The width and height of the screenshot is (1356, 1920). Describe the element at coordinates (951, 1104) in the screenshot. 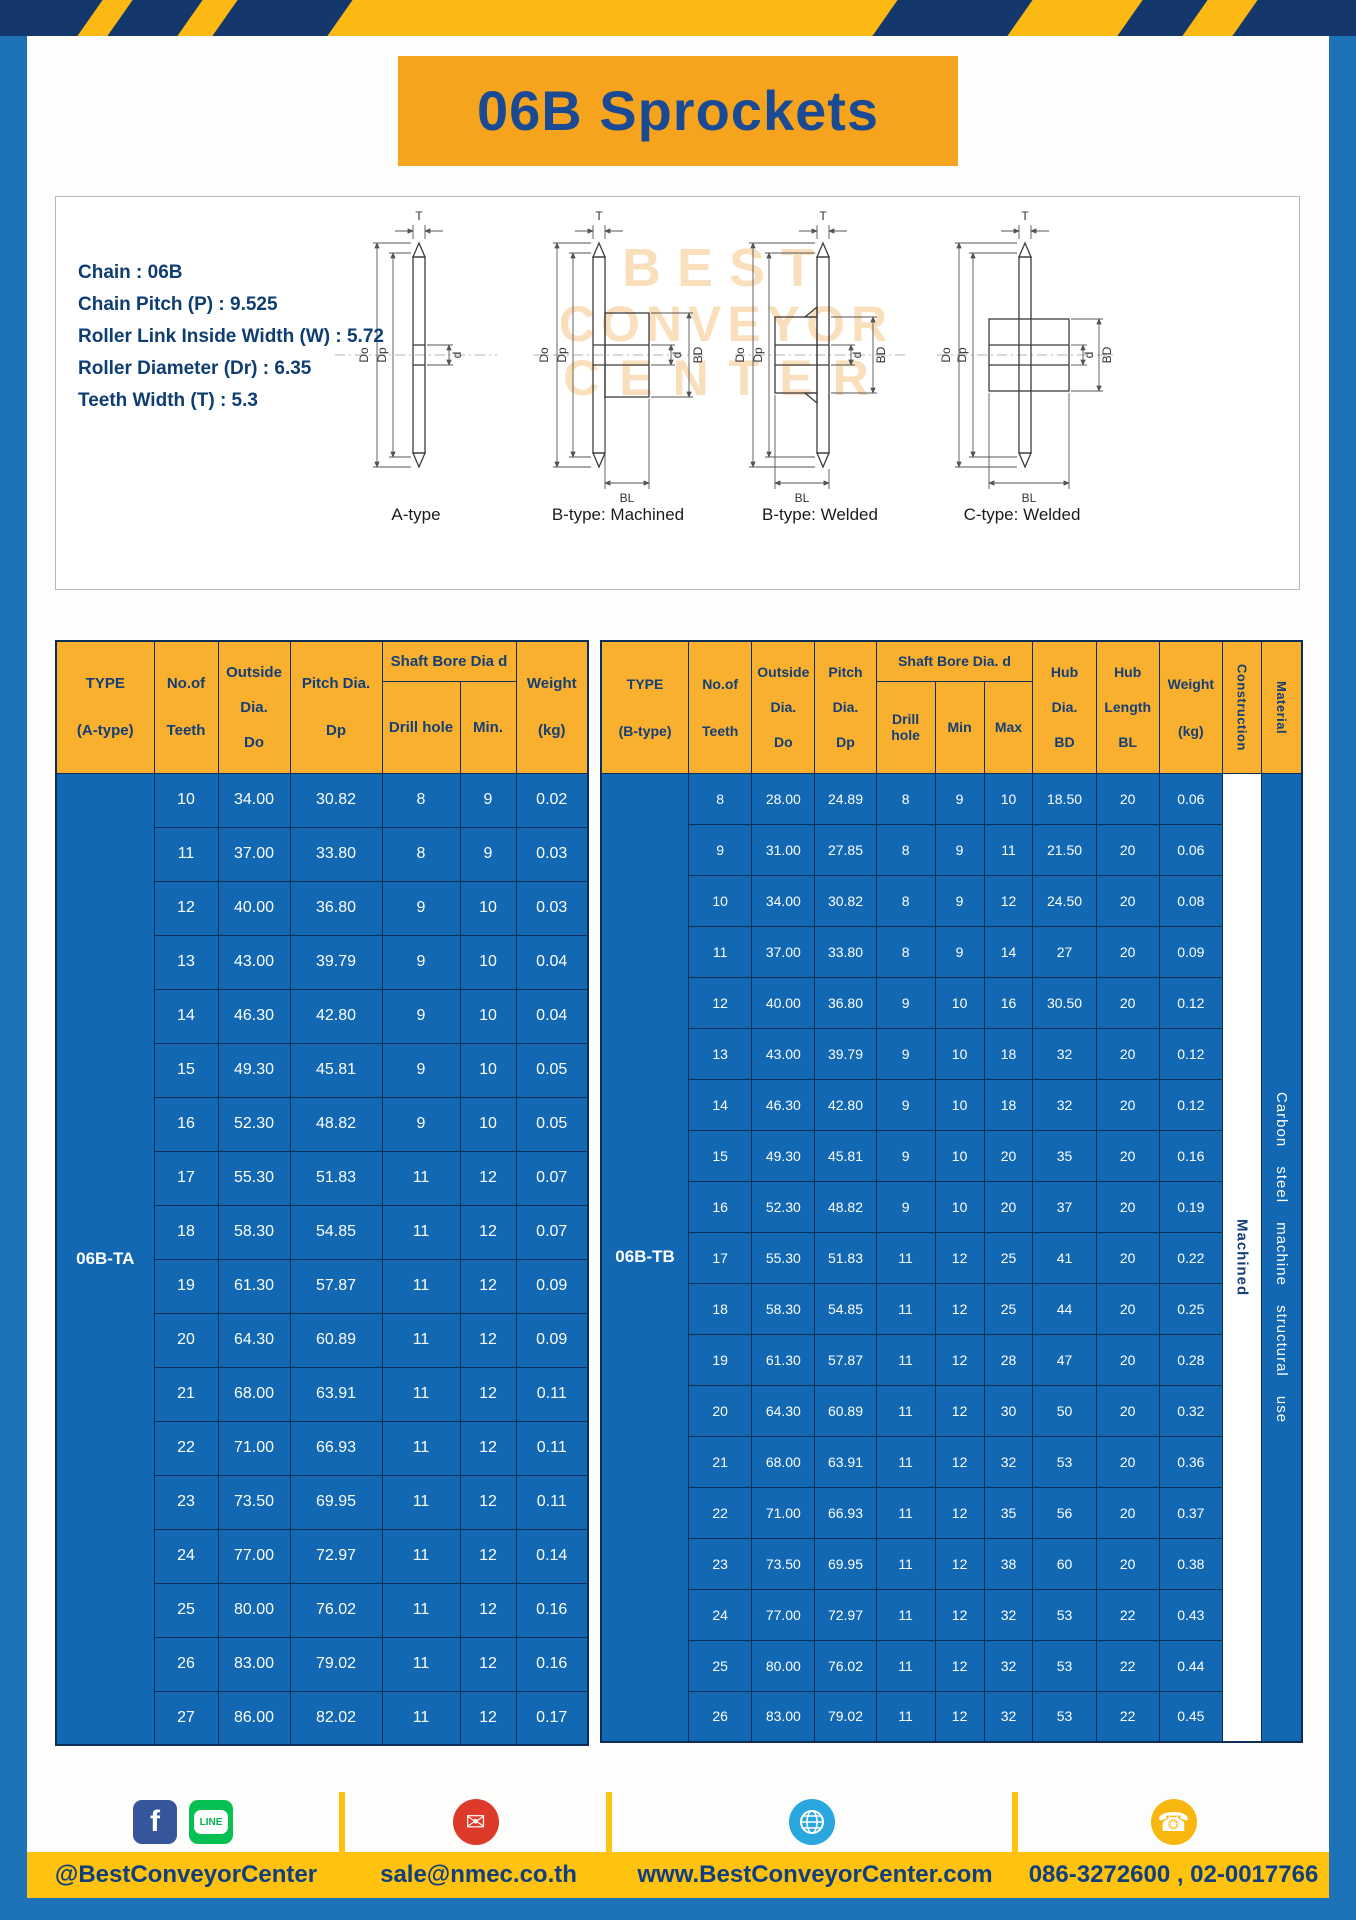

I see `table-row: 14 46.30 42.80 9 10 18 32 20 0.12` at that location.